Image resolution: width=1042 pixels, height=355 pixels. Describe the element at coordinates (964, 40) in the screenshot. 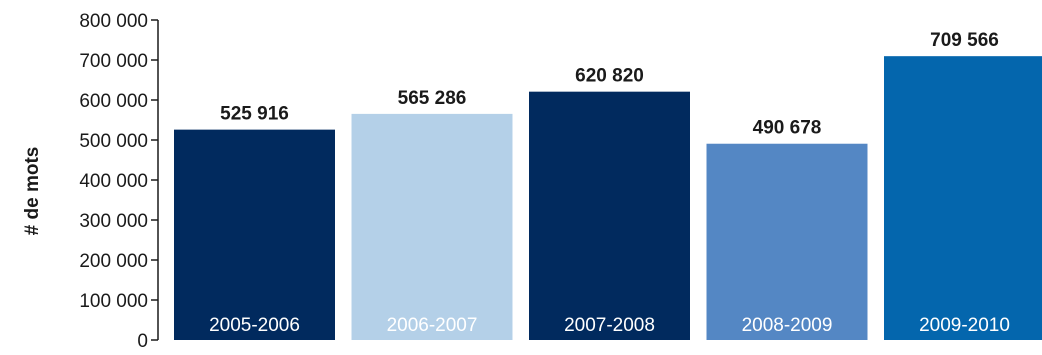

I see `bar-value-label: 709 566` at that location.